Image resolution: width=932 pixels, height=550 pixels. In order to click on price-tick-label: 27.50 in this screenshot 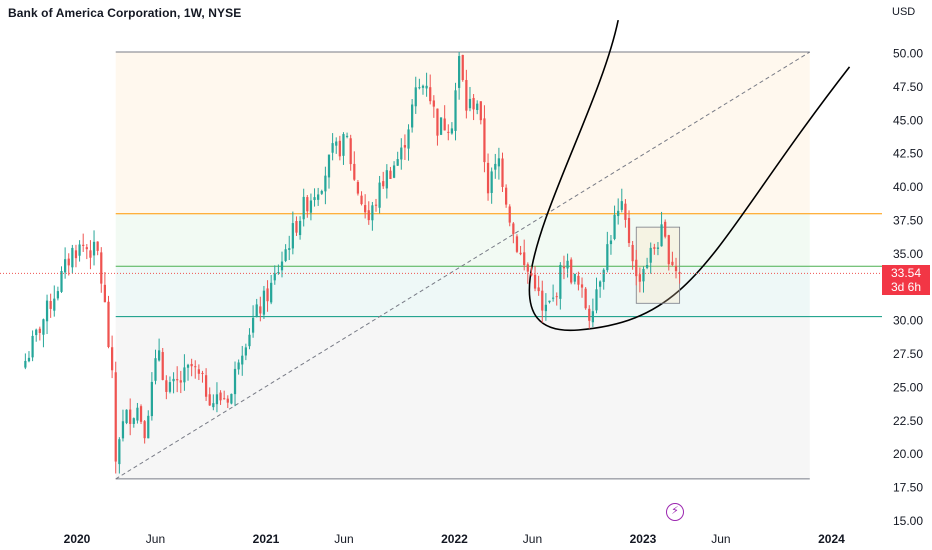, I will do `click(908, 354)`.